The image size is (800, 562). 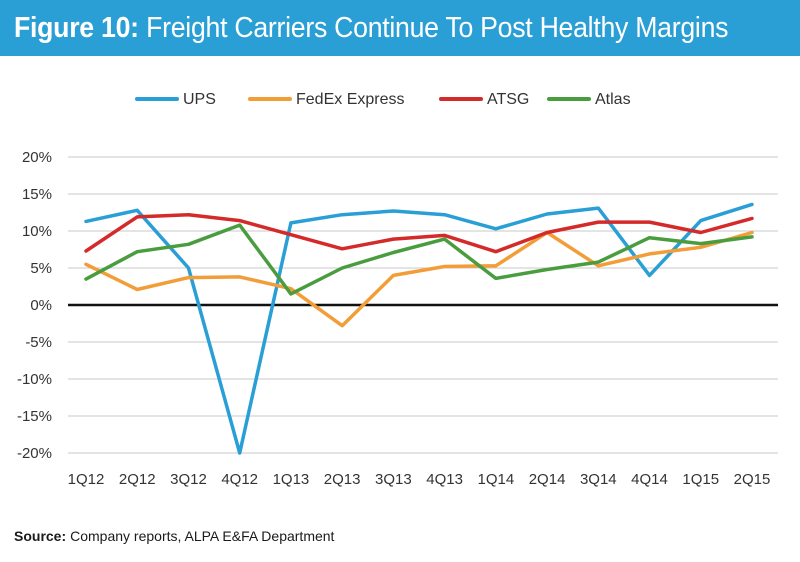 What do you see at coordinates (700, 479) in the screenshot?
I see `x-tick-label: 1Q15` at bounding box center [700, 479].